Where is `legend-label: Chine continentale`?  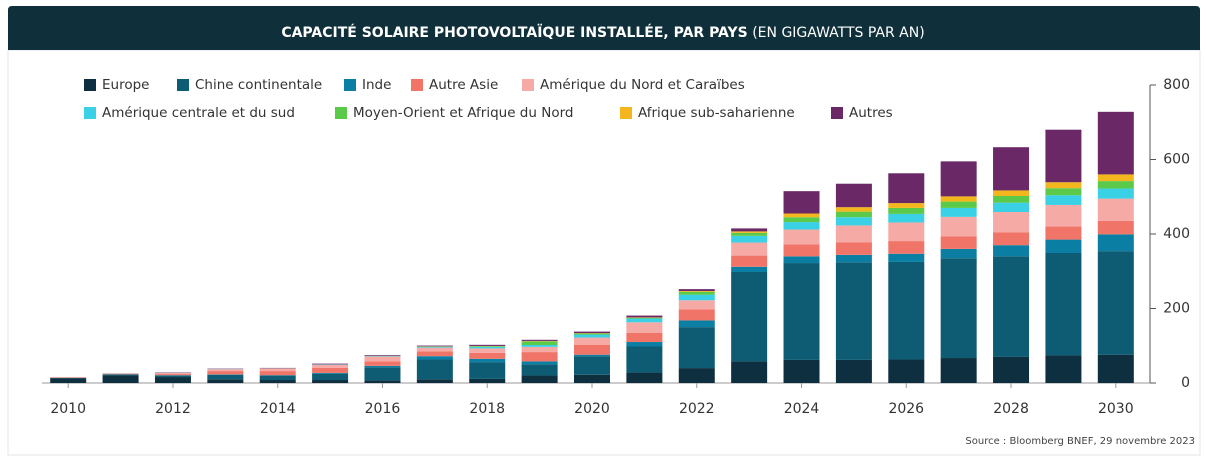 legend-label: Chine continentale is located at coordinates (258, 85).